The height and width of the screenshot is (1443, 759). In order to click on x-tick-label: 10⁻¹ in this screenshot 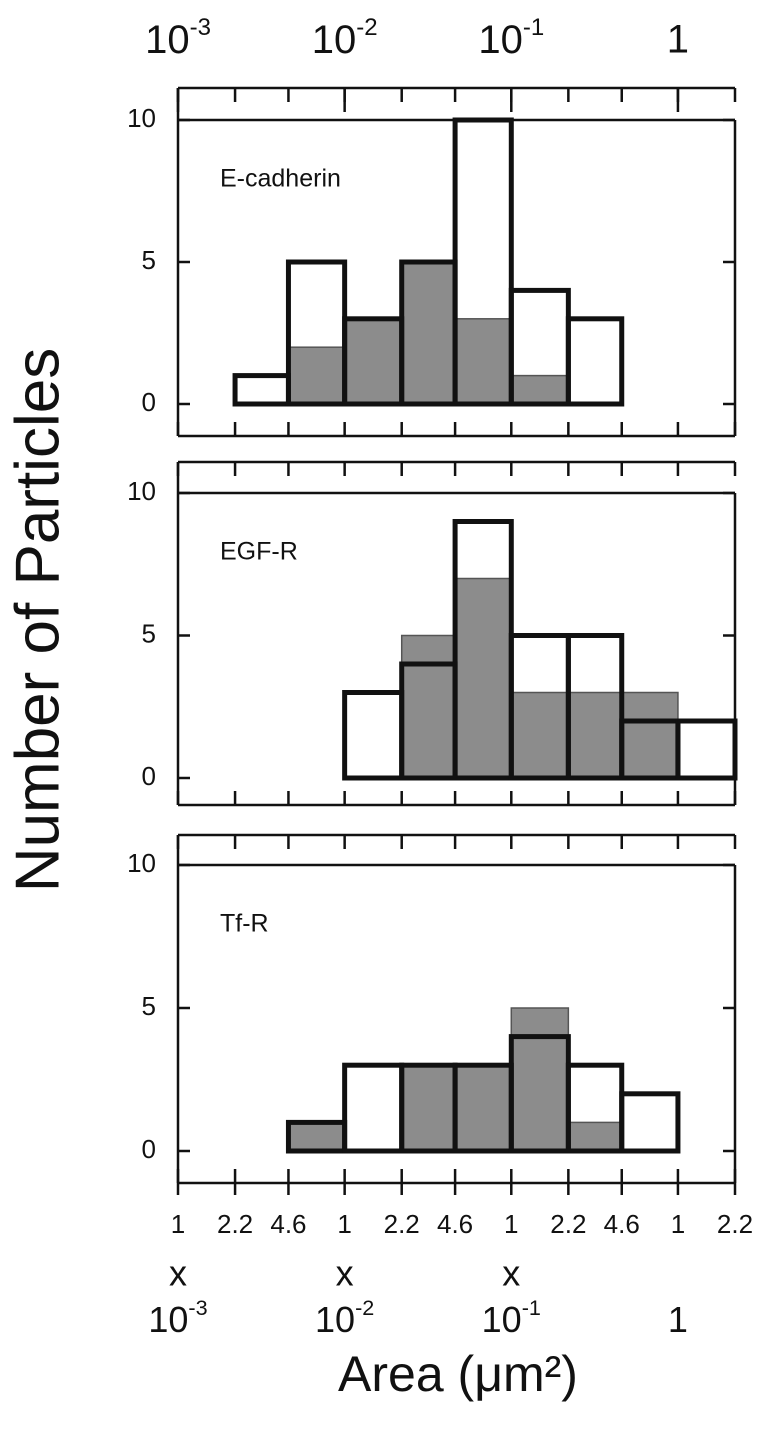, I will do `click(511, 38)`.